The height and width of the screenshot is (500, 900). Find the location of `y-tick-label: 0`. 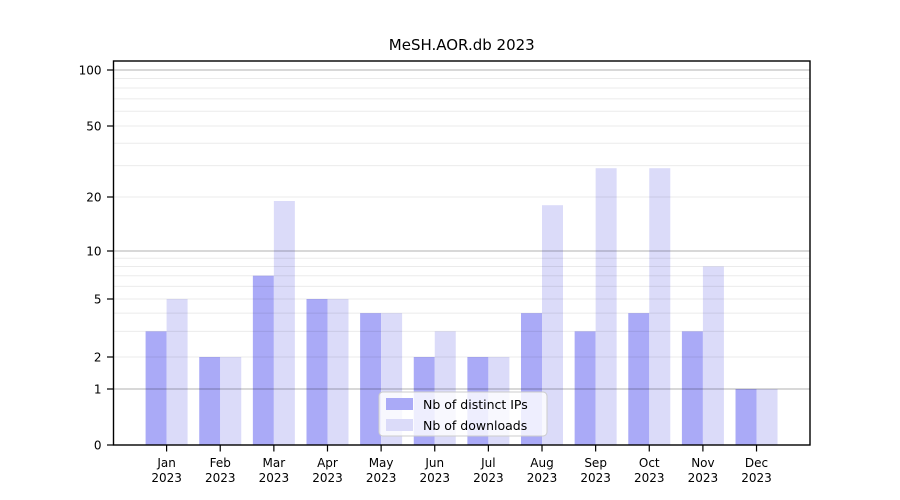

y-tick-label: 0 is located at coordinates (98, 446).